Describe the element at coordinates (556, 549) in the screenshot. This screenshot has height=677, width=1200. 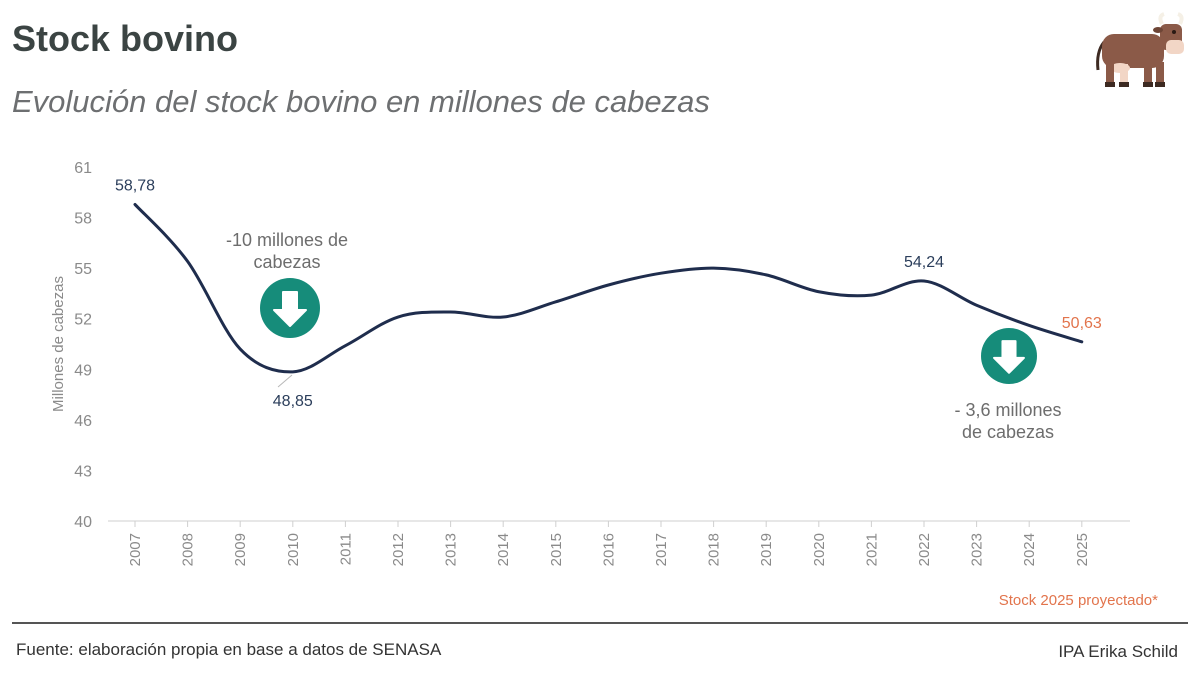
I see `x-tick-label: 2015` at that location.